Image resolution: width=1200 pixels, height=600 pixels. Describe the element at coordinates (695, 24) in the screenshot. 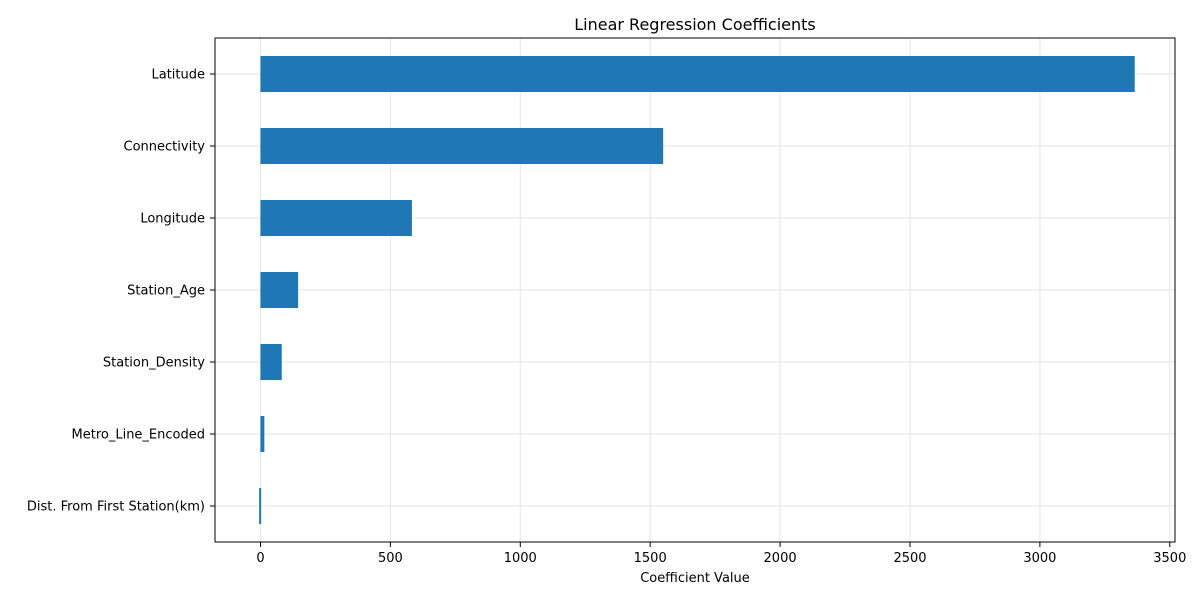

I see `chart-title: Linear Regression Coefficients` at that location.